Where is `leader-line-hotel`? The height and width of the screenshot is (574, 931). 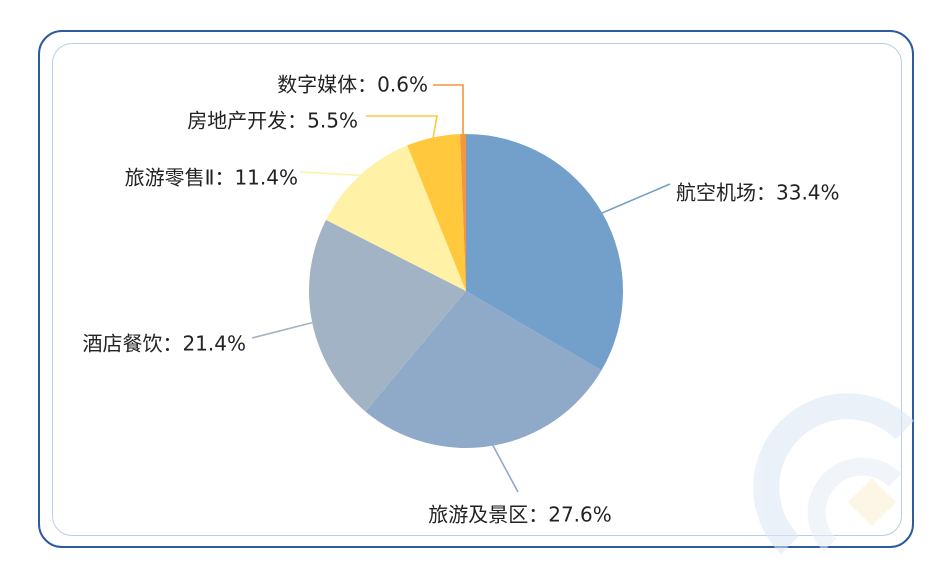
leader-line-hotel is located at coordinates (282, 330).